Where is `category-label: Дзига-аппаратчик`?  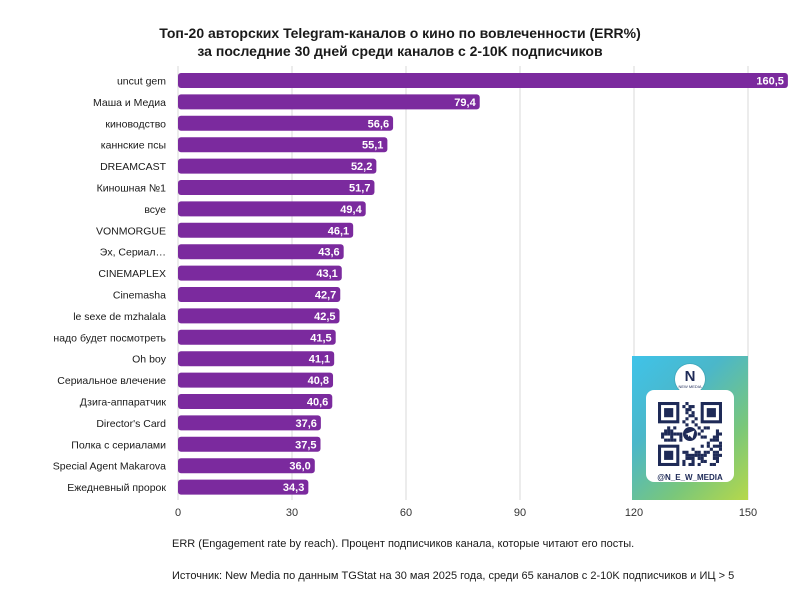 category-label: Дзига-аппаратчик is located at coordinates (123, 403).